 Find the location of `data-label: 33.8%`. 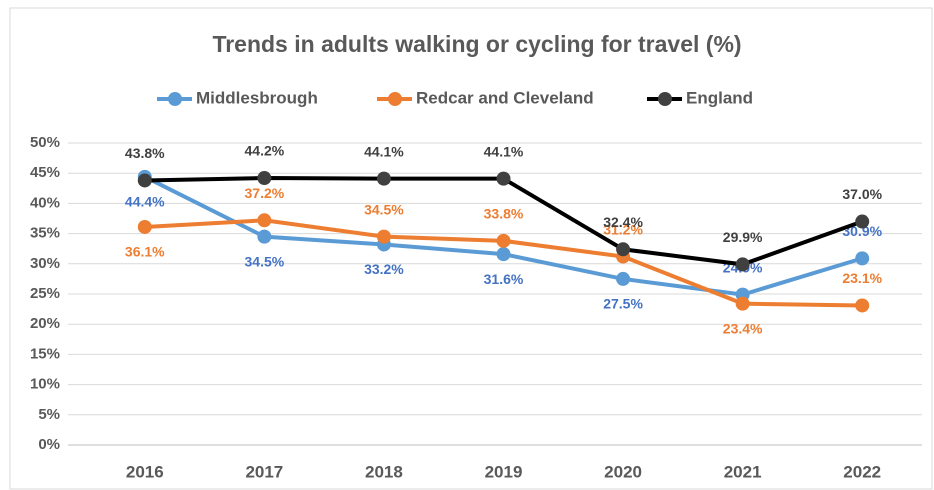

data-label: 33.8% is located at coordinates (504, 214).